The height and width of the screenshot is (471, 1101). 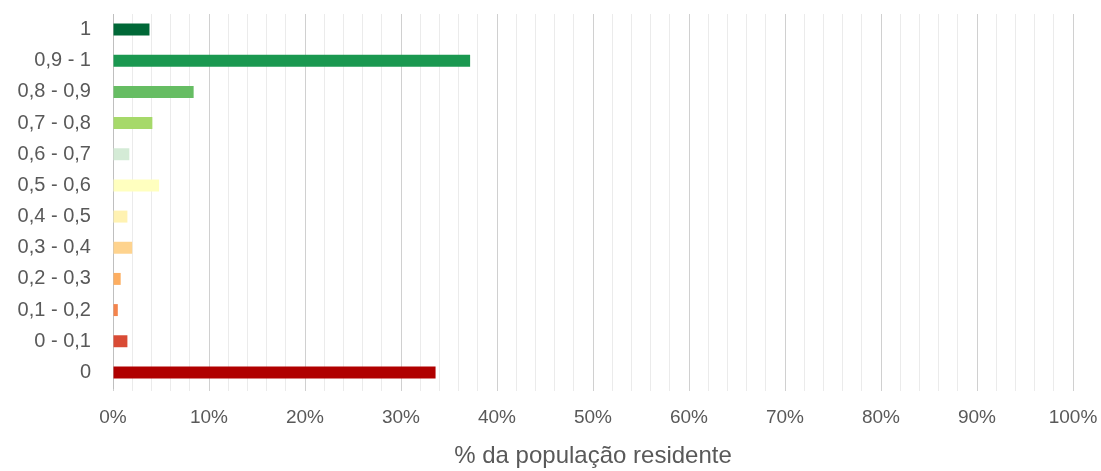 I want to click on x-tick-label: 100%, so click(x=1073, y=416).